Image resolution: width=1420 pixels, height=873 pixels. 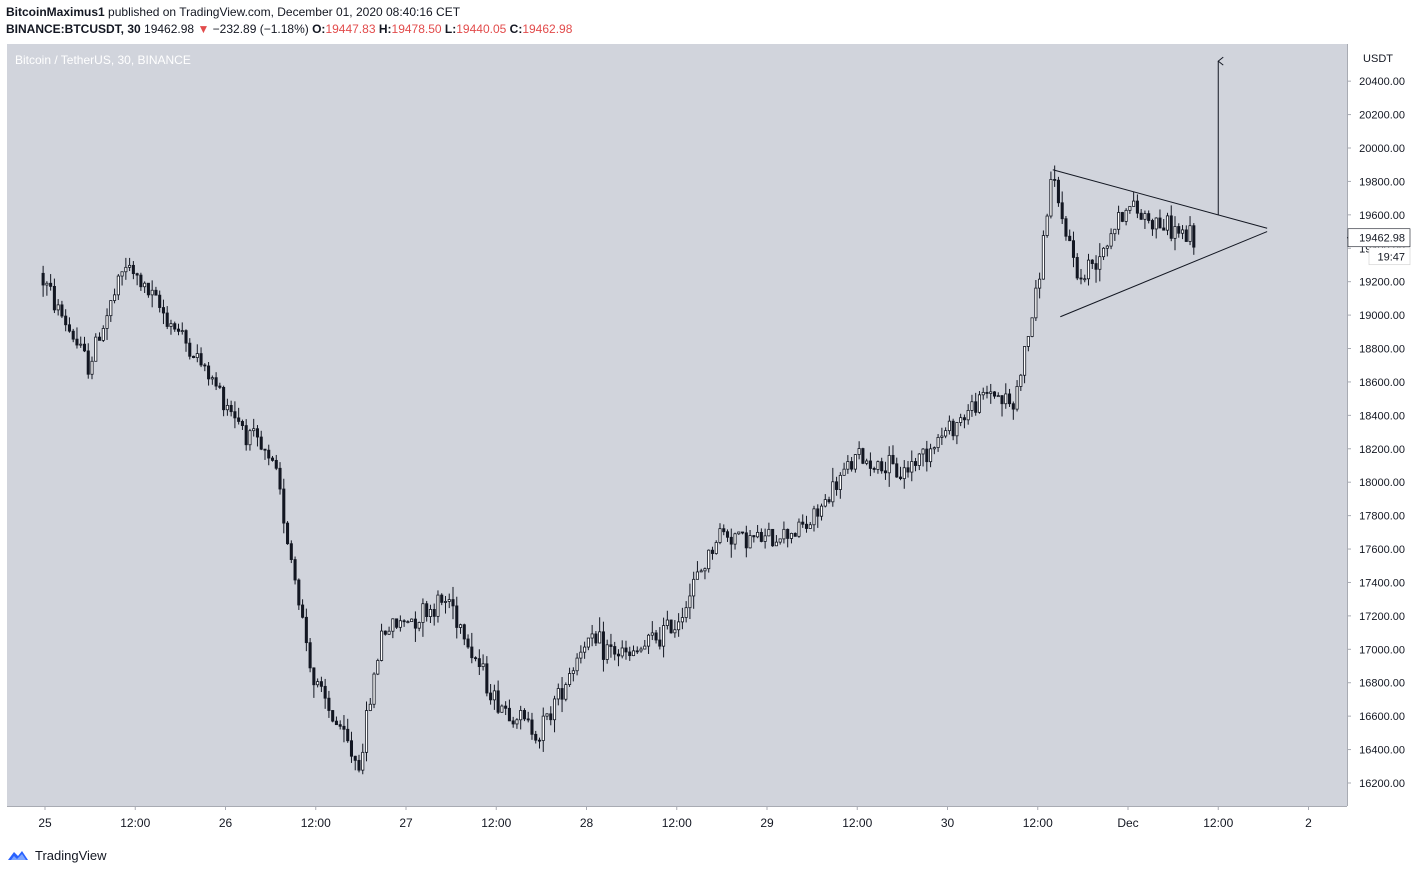 I want to click on price-tick-label: 20000.00, so click(x=1382, y=149).